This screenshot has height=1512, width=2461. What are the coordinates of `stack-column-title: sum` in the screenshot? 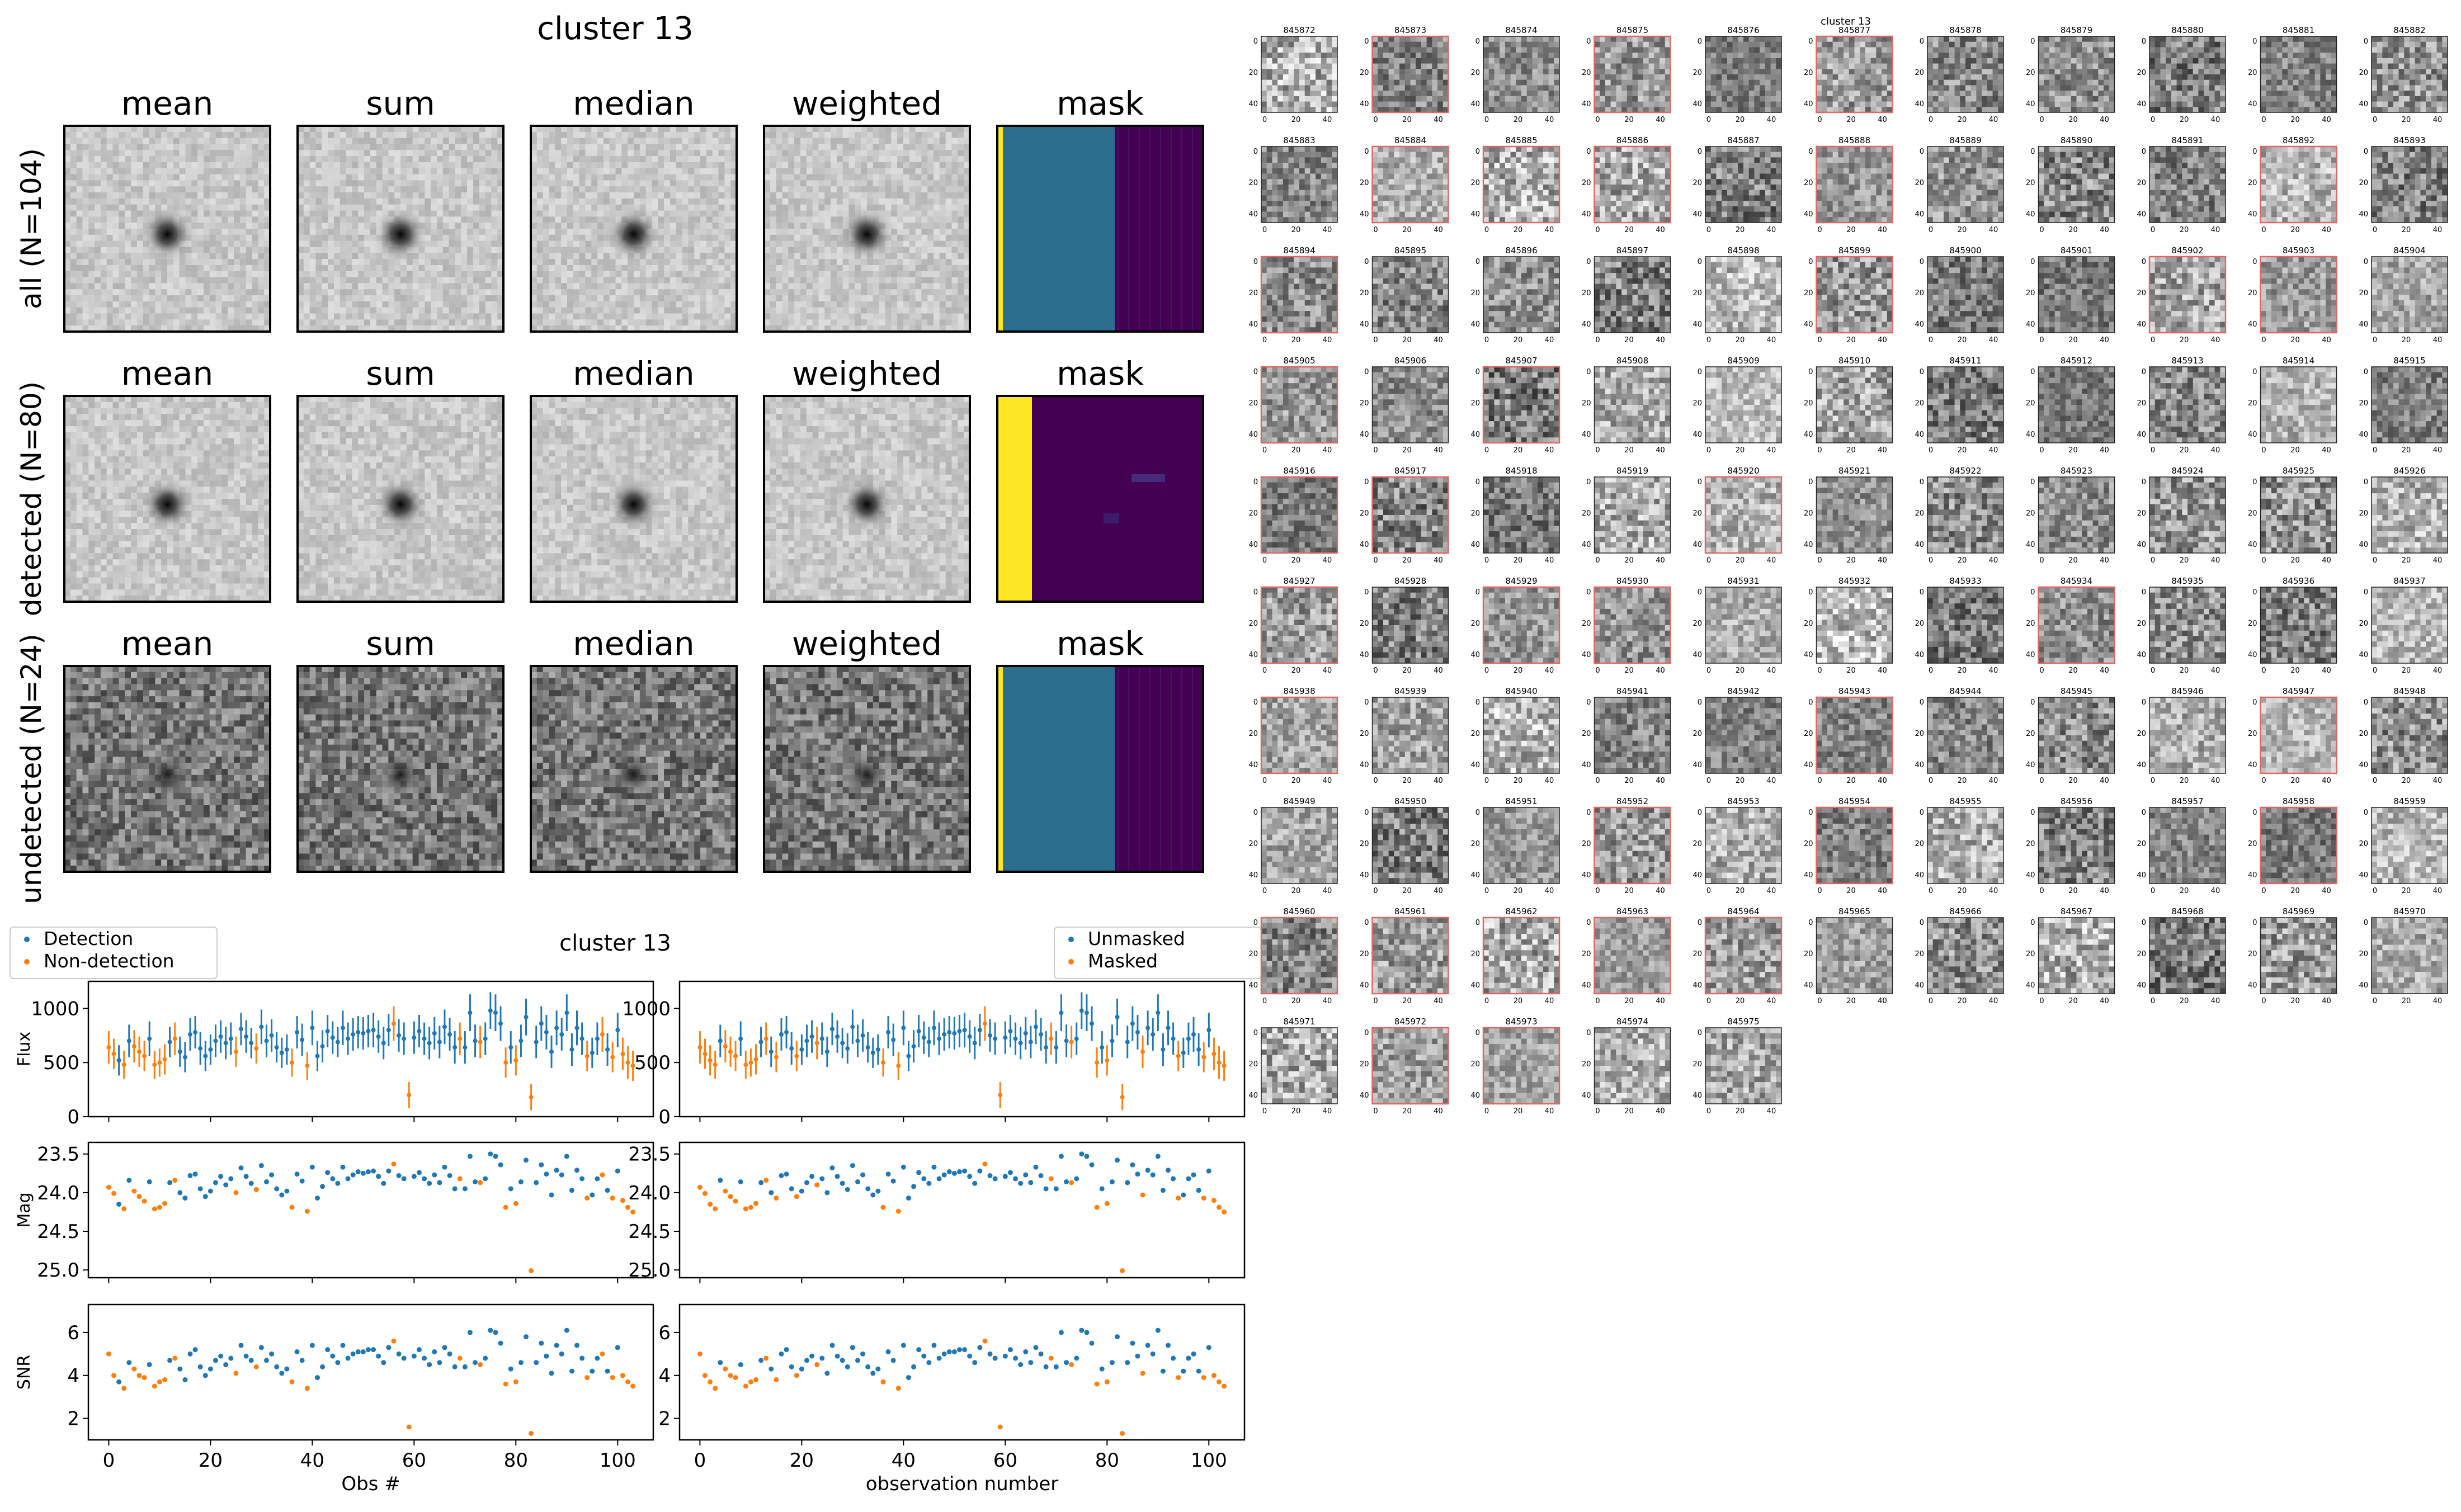 It's located at (400, 103).